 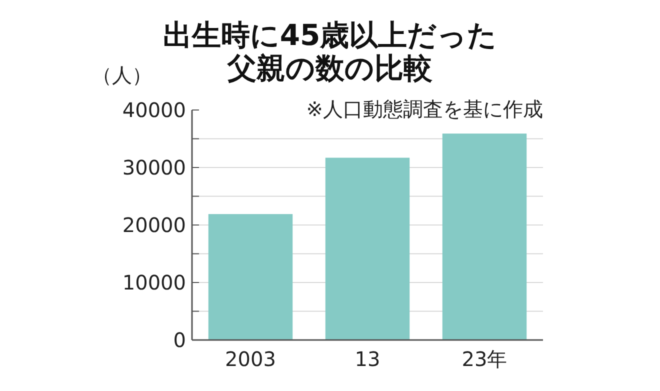 What do you see at coordinates (485, 359) in the screenshot?
I see `x-tick-label: 23年` at bounding box center [485, 359].